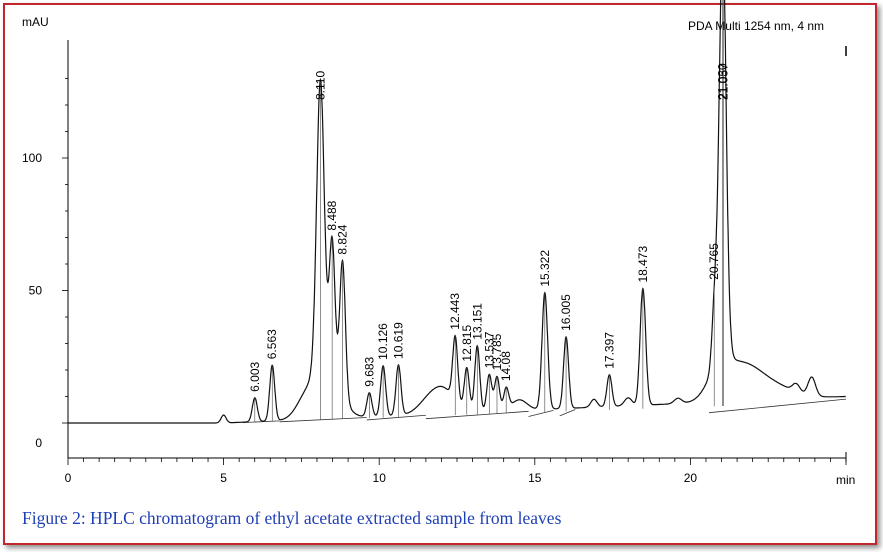 Image resolution: width=883 pixels, height=552 pixels. What do you see at coordinates (756, 26) in the screenshot?
I see `chart-header: PDA Multi 1254 nm, 4 nm` at bounding box center [756, 26].